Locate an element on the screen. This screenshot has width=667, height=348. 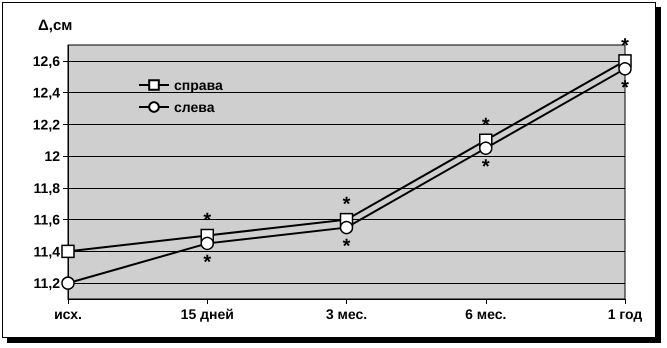
x-tick-label: 1 год is located at coordinates (625, 314).